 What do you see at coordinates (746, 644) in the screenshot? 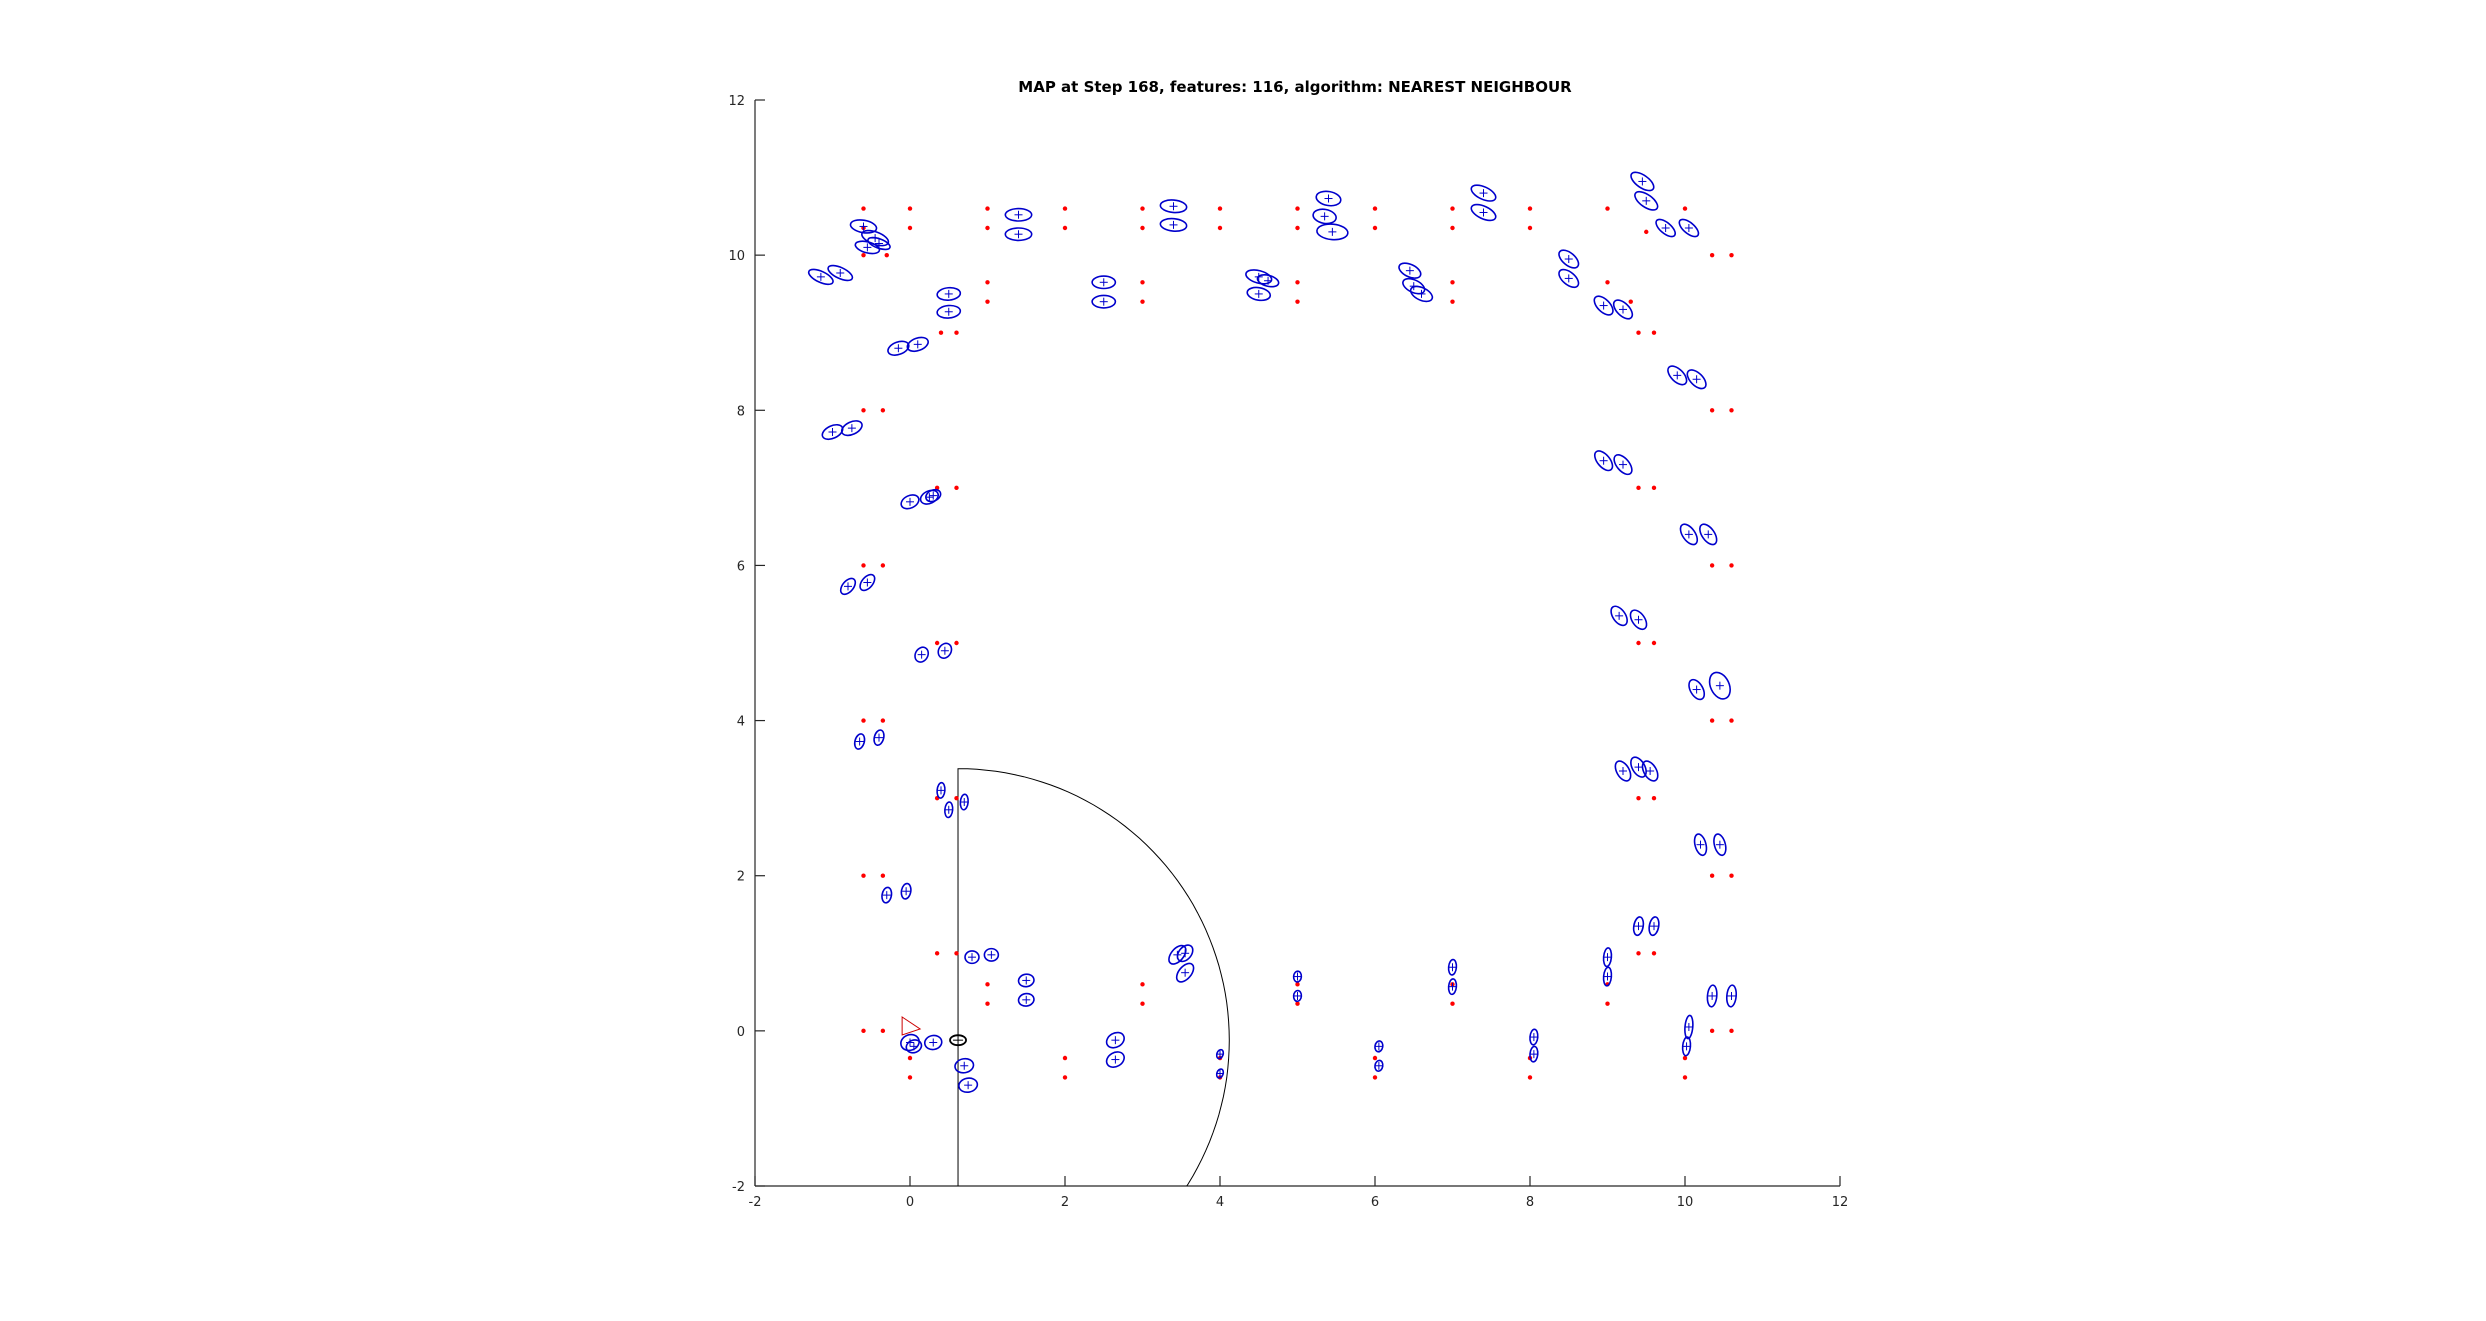
I see `y-axis-ticks: -2 0 2 4 6 8 10 12` at bounding box center [746, 644].